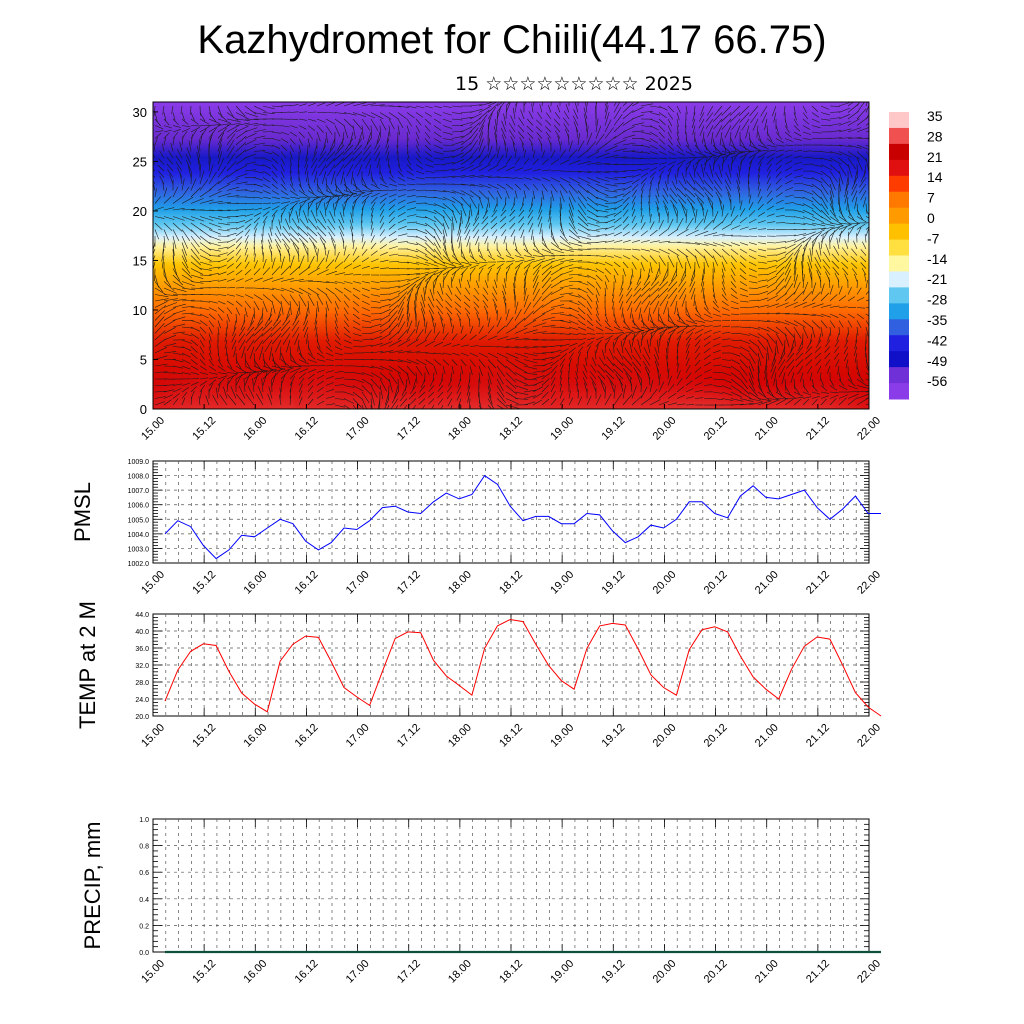 This screenshot has height=1024, width=1024. What do you see at coordinates (935, 177) in the screenshot?
I see `colorbar-label: 14` at bounding box center [935, 177].